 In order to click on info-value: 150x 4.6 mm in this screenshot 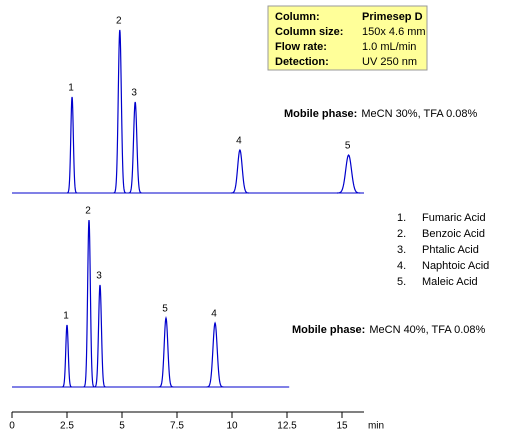, I will do `click(394, 32)`.